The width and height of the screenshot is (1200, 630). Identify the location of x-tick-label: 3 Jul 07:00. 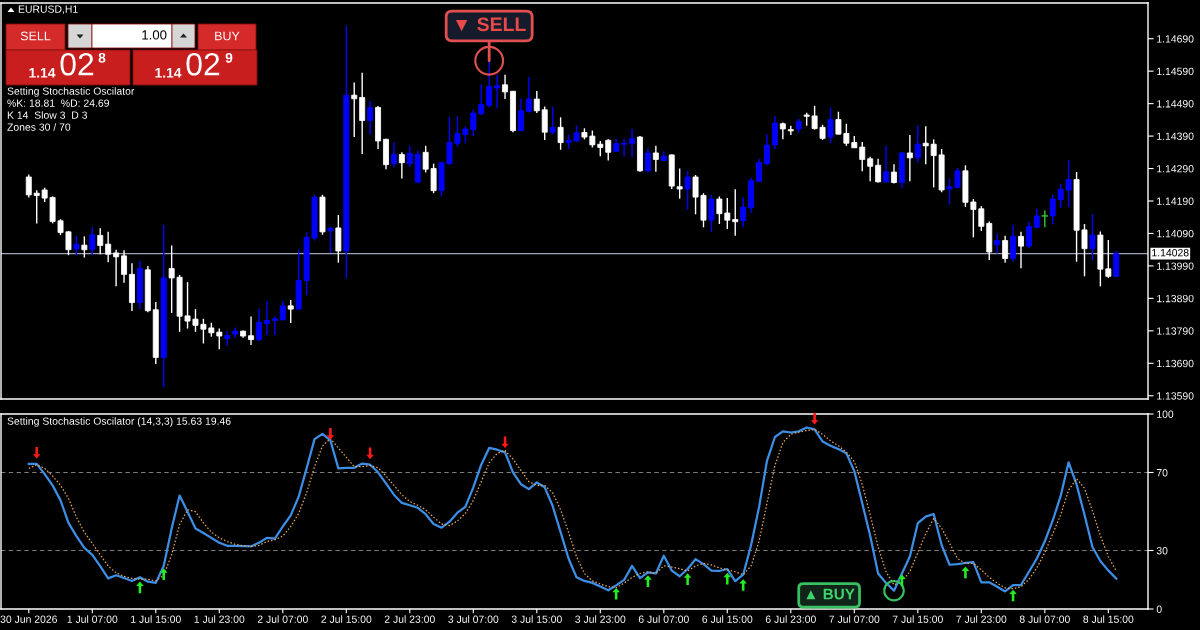
(473, 619).